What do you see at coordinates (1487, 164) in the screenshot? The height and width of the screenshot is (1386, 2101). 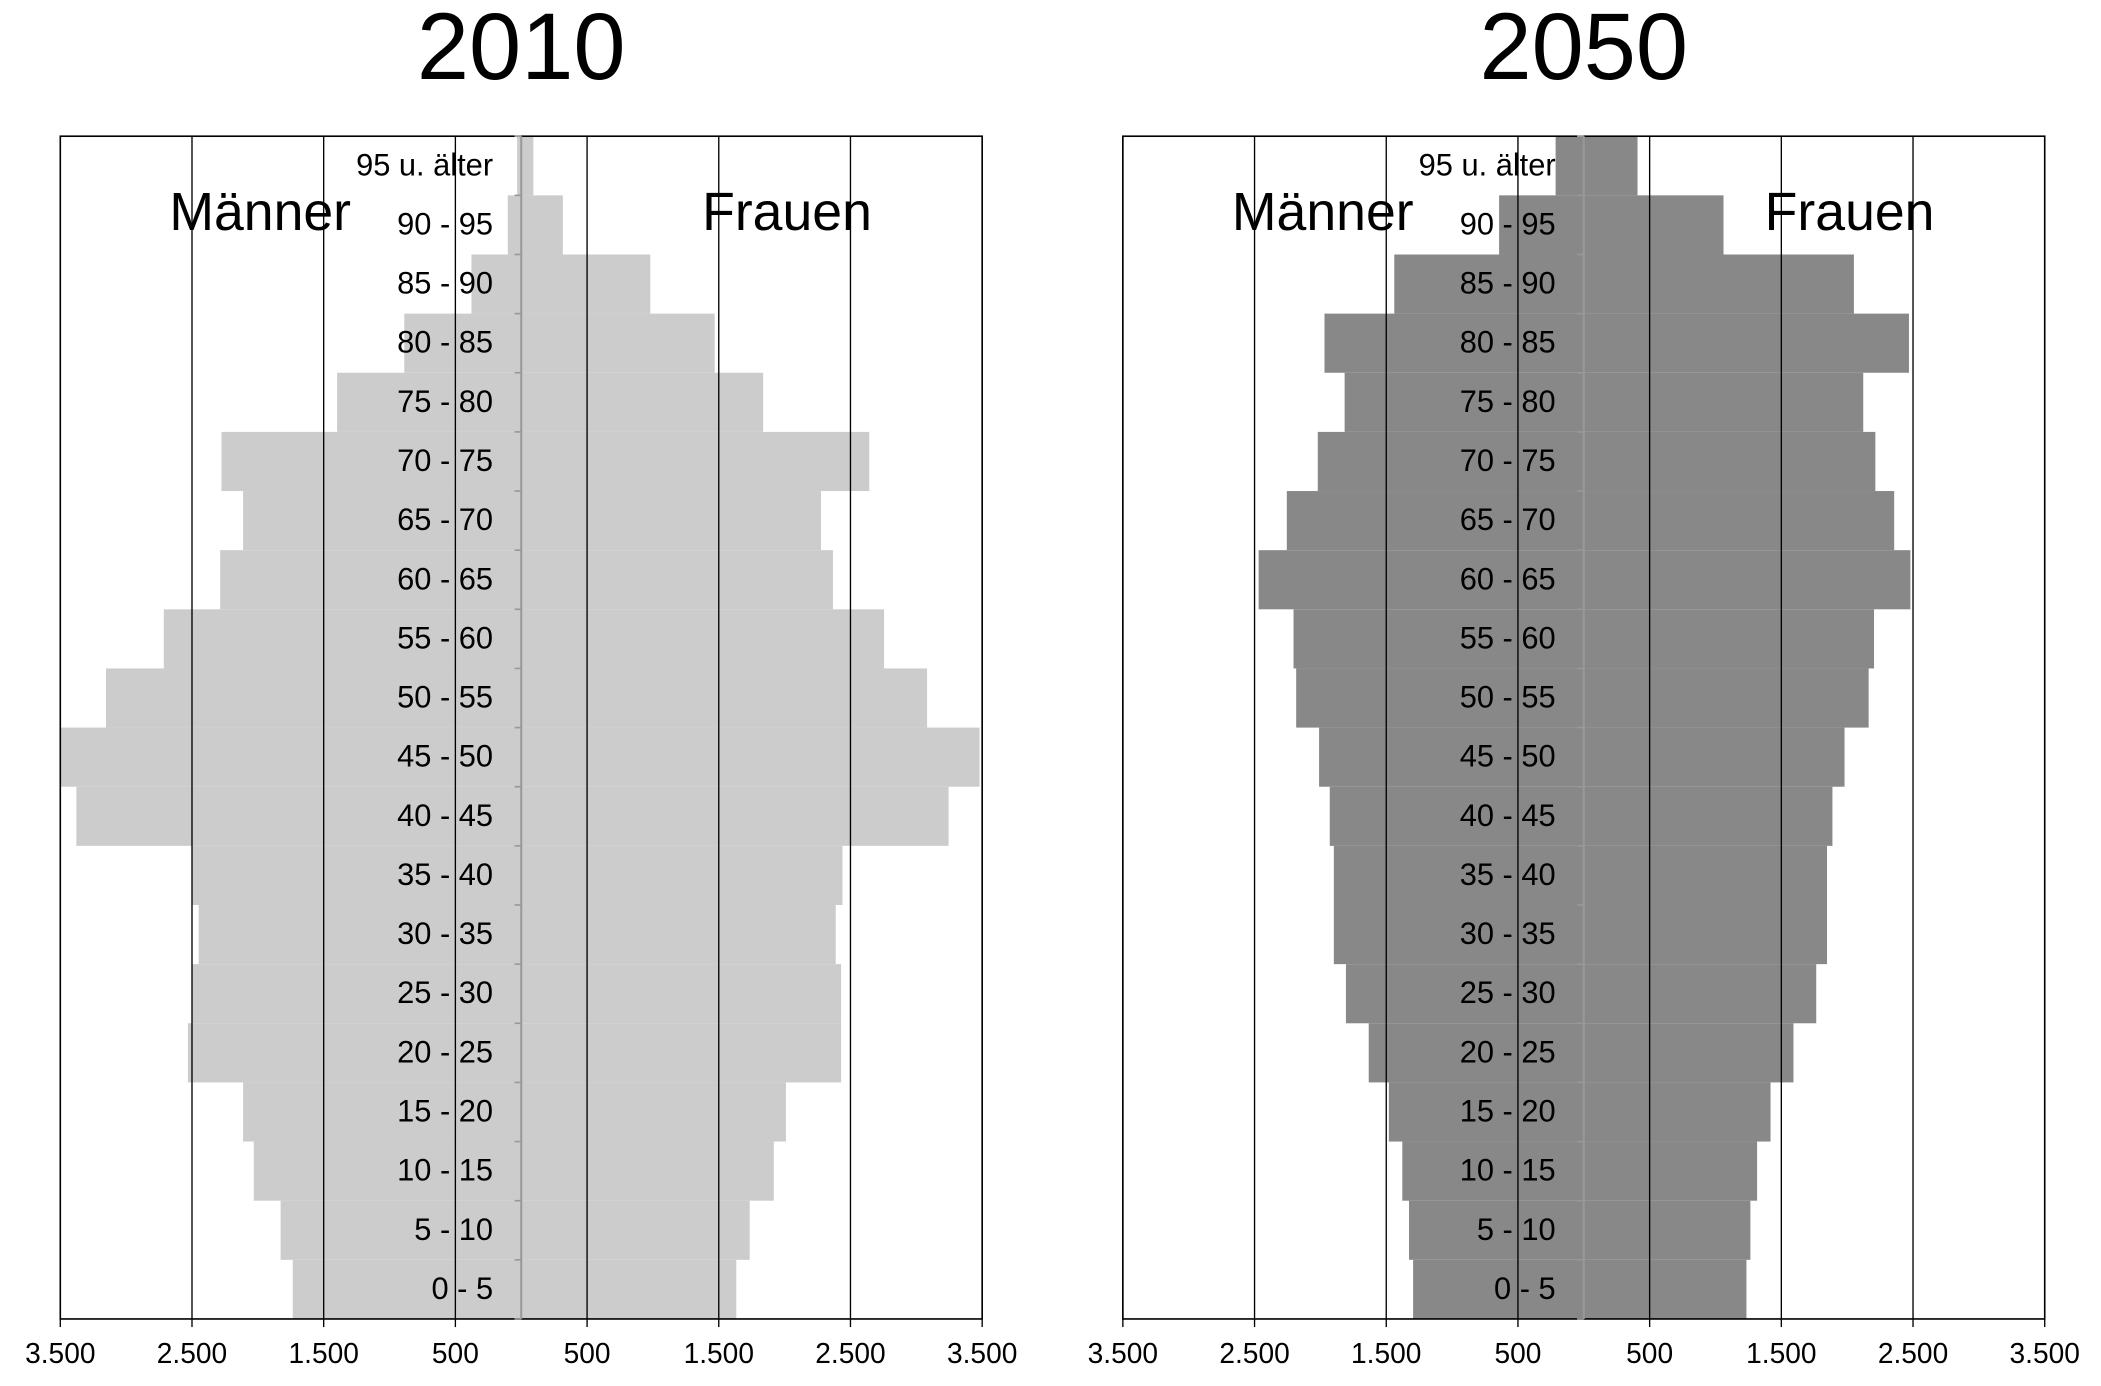 I see `category-label: 95 u. älter` at bounding box center [1487, 164].